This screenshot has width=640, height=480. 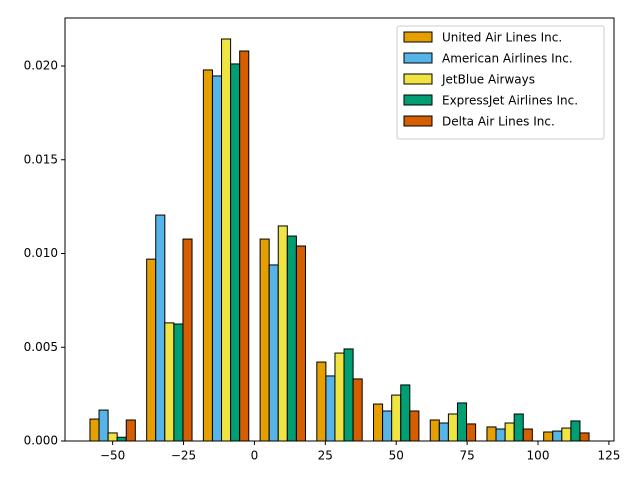 I want to click on legend-label: American Airlines Inc., so click(x=507, y=59).